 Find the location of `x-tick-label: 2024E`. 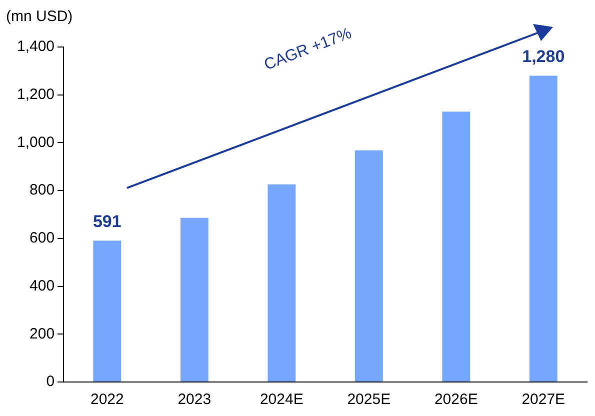

x-tick-label: 2024E is located at coordinates (282, 399).